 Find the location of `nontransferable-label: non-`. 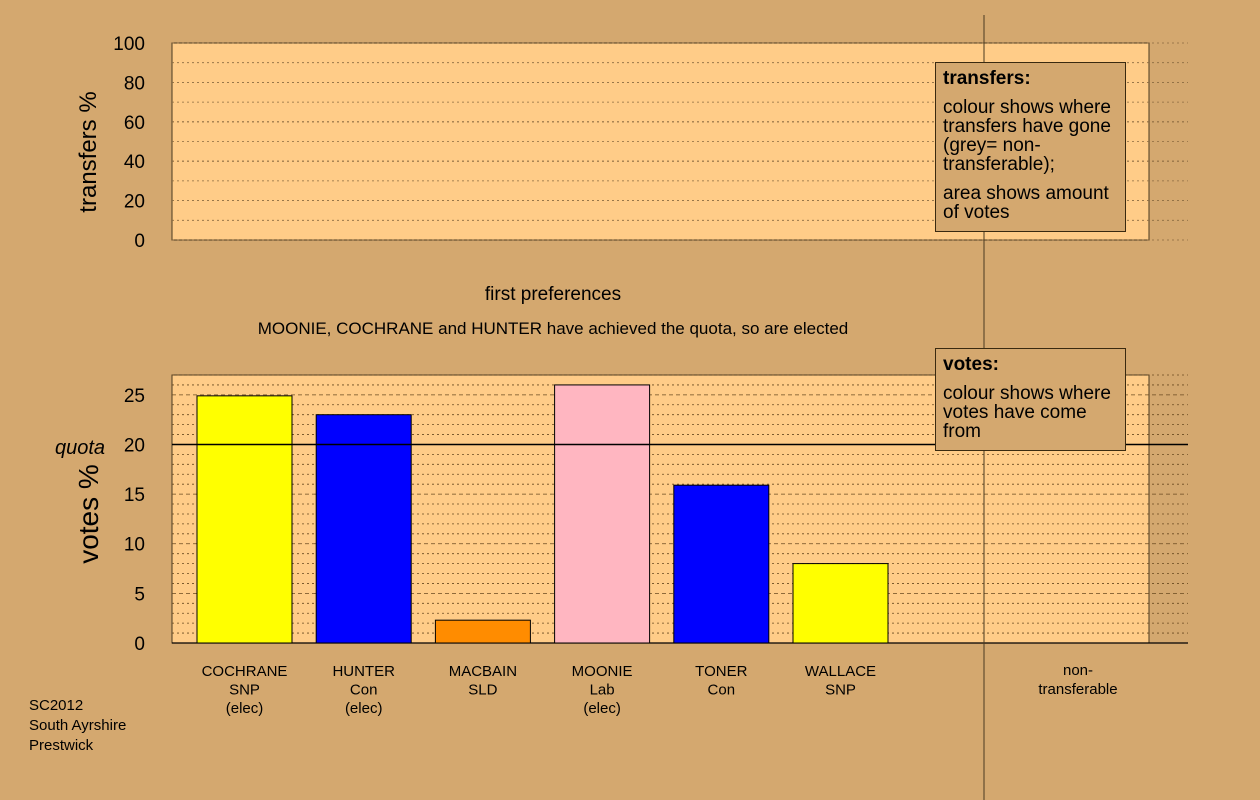

nontransferable-label: non- is located at coordinates (1078, 670).